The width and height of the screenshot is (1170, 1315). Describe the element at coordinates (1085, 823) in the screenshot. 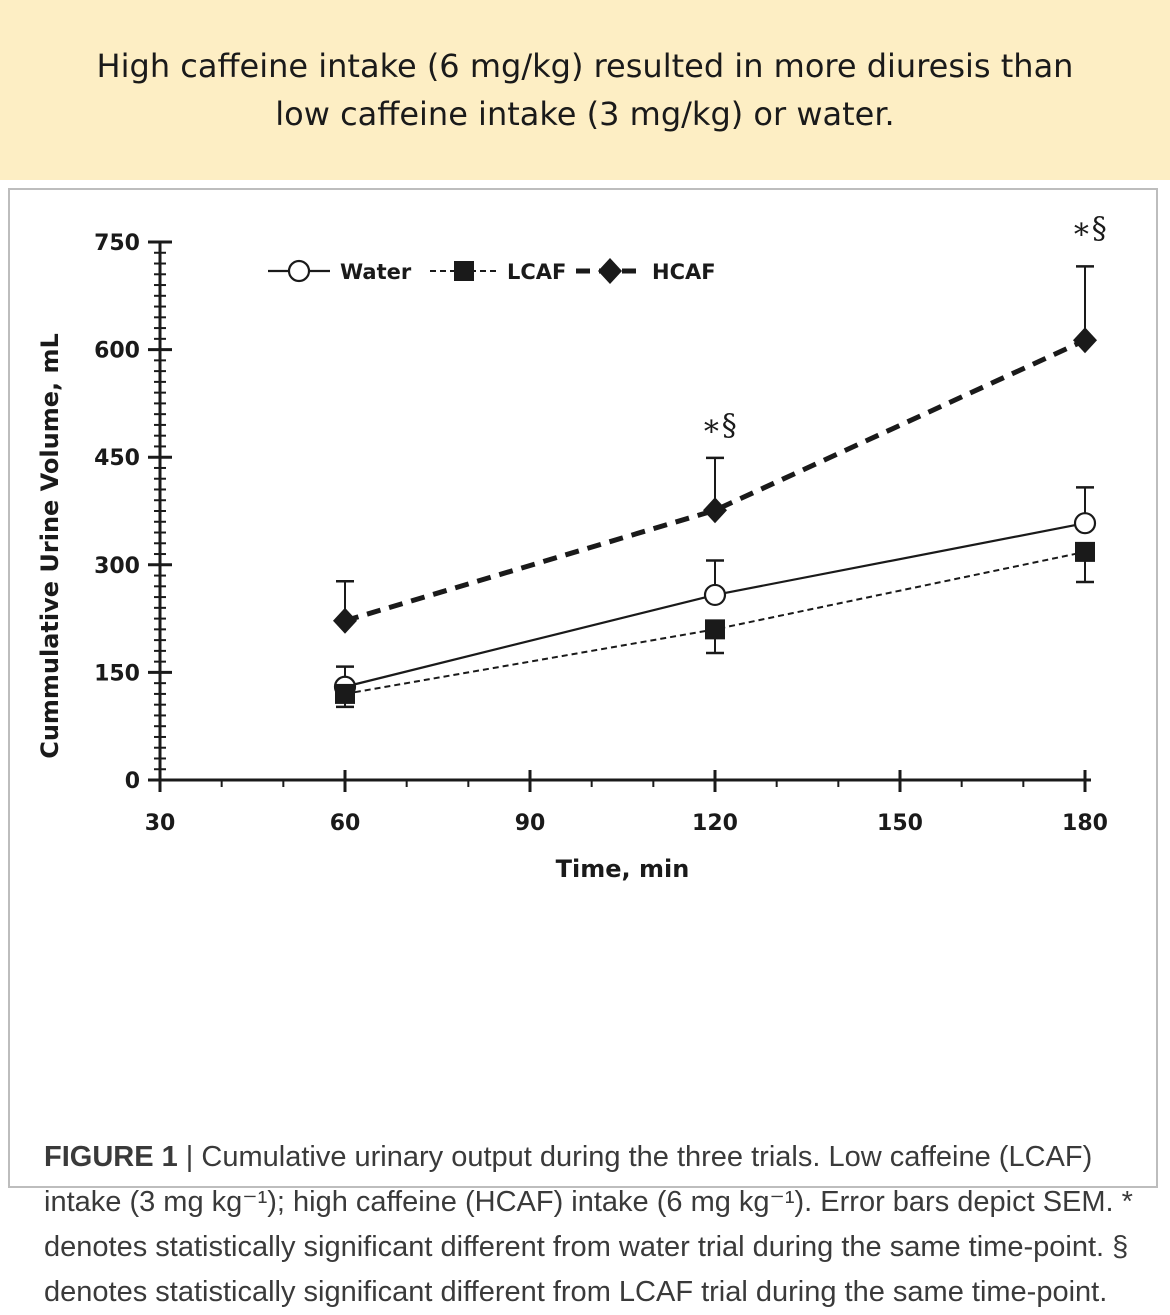

I see `x-tick-label: 180` at that location.